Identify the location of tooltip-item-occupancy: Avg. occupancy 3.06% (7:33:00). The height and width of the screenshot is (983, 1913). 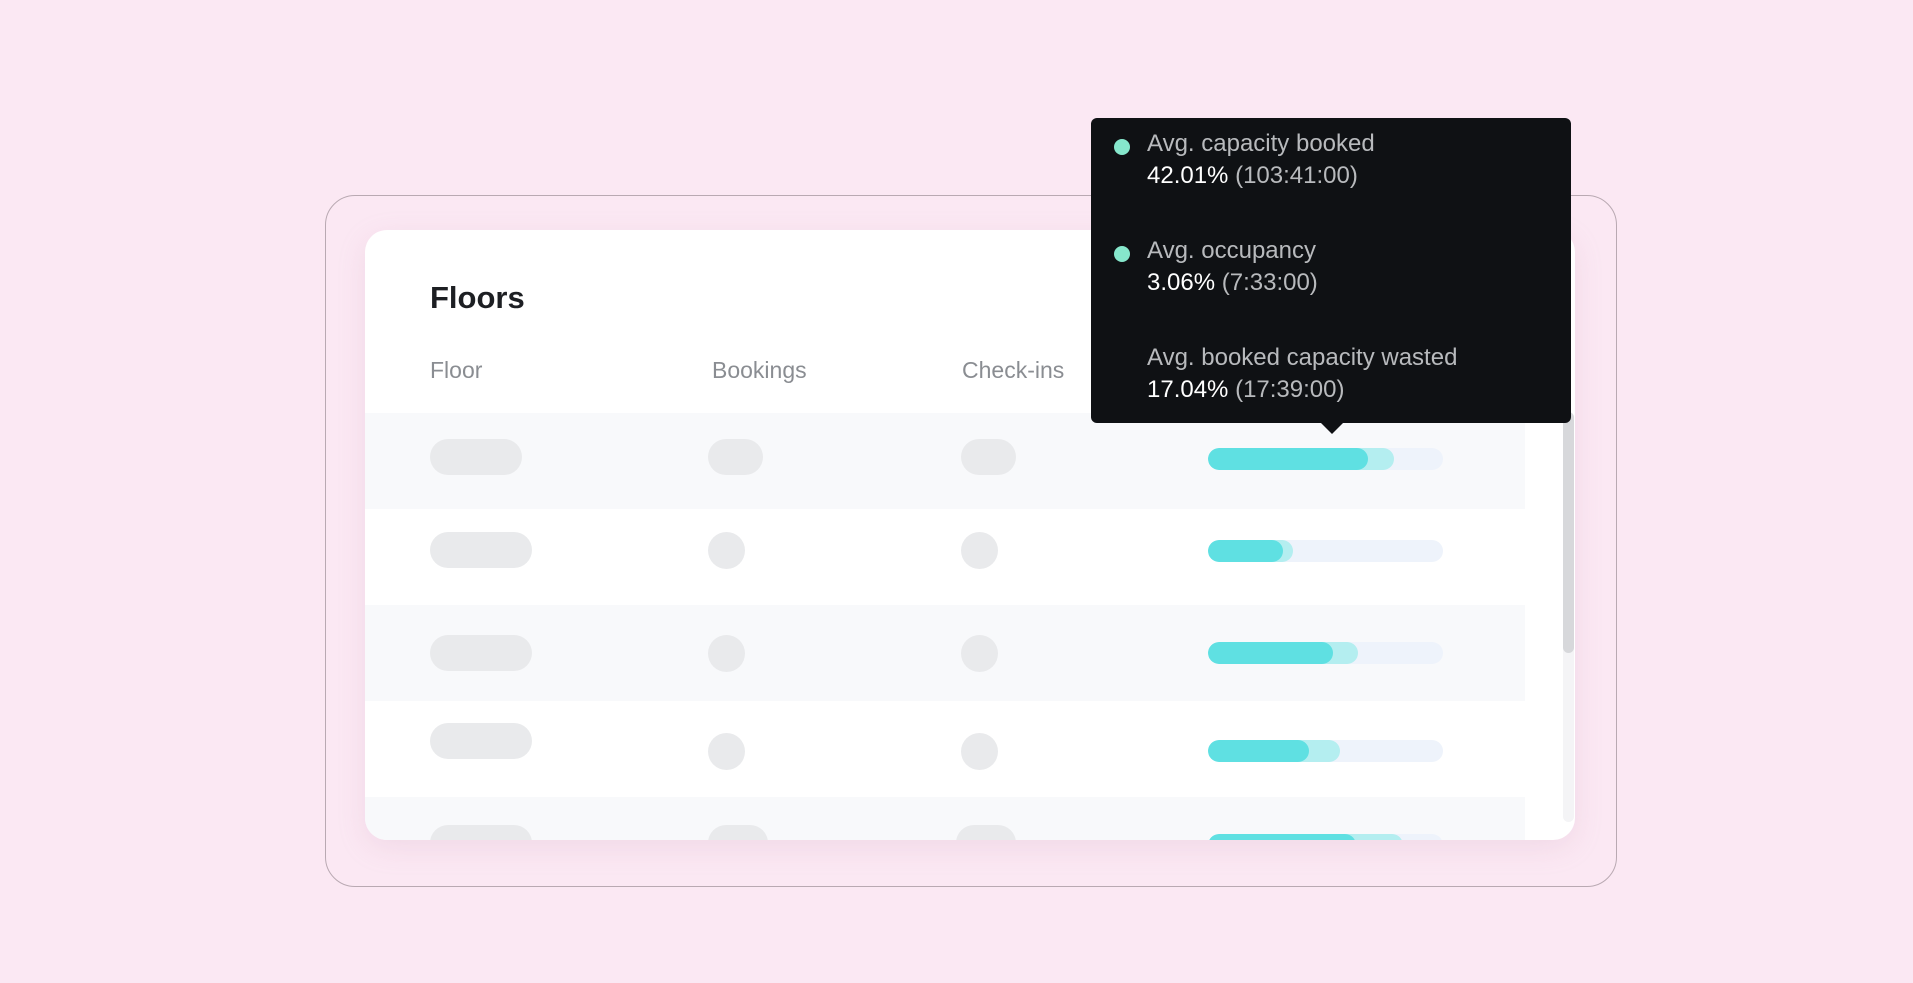
(1232, 267).